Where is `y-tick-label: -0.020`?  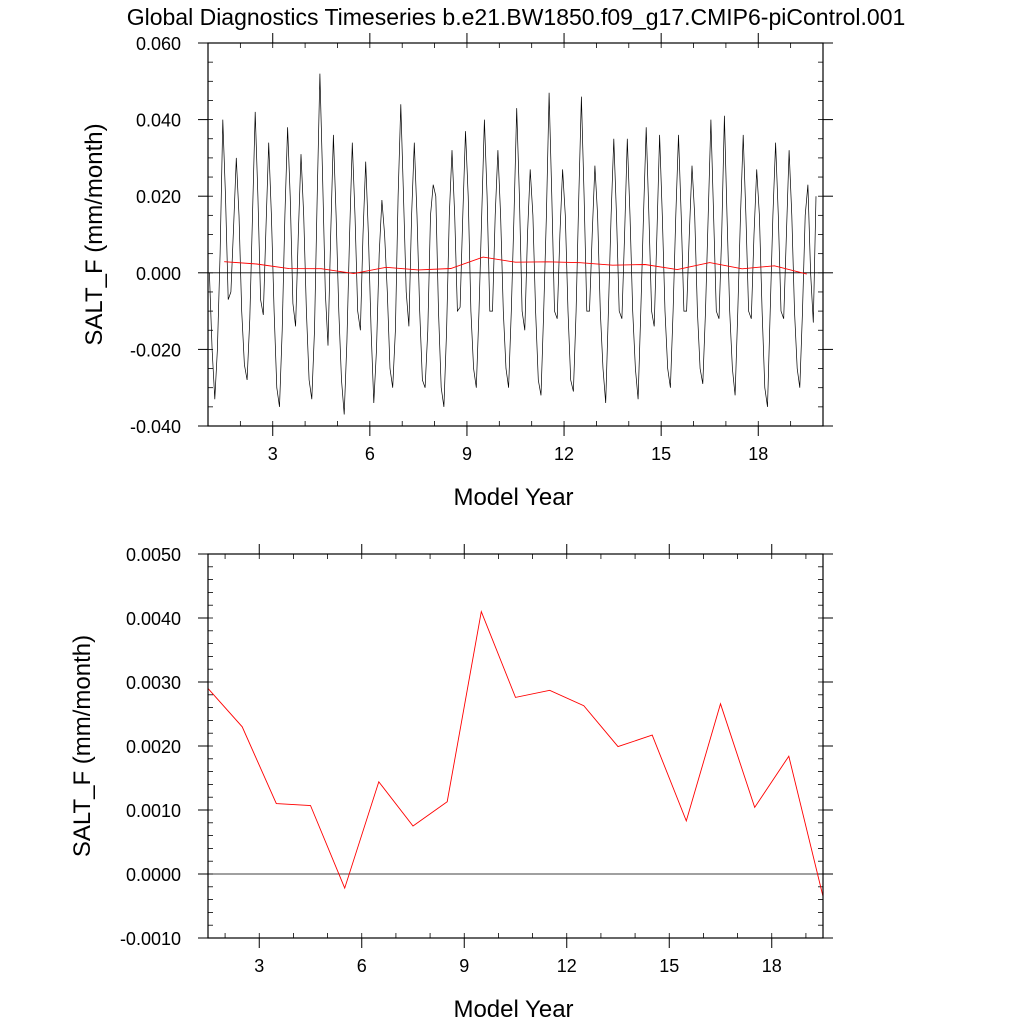
y-tick-label: -0.020 is located at coordinates (155, 350).